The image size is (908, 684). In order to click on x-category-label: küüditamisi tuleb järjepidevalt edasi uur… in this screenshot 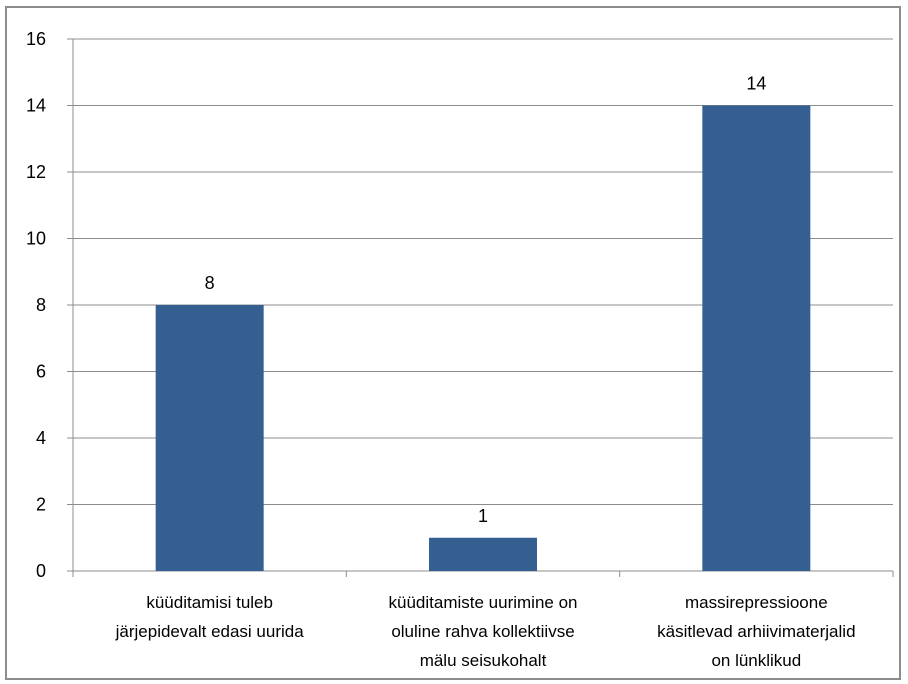, I will do `click(210, 617)`.